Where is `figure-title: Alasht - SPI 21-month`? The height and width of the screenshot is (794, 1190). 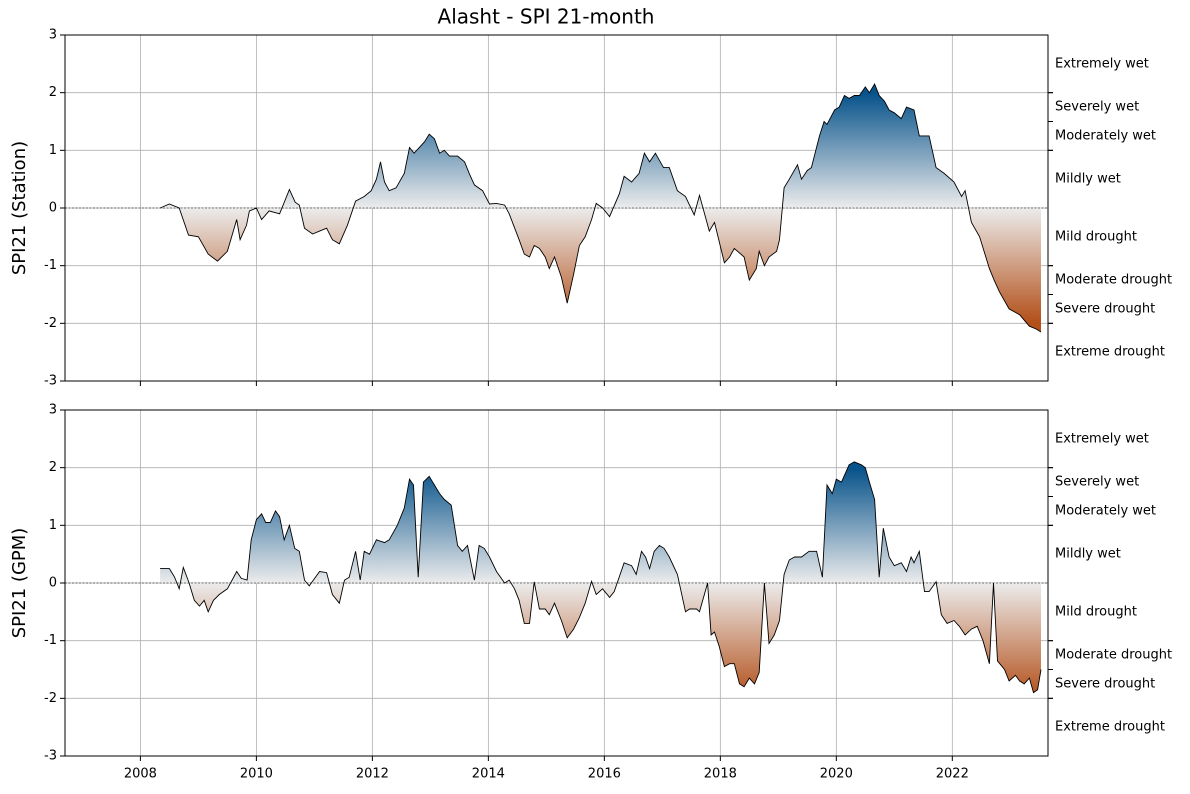
figure-title: Alasht - SPI 21-month is located at coordinates (546, 17).